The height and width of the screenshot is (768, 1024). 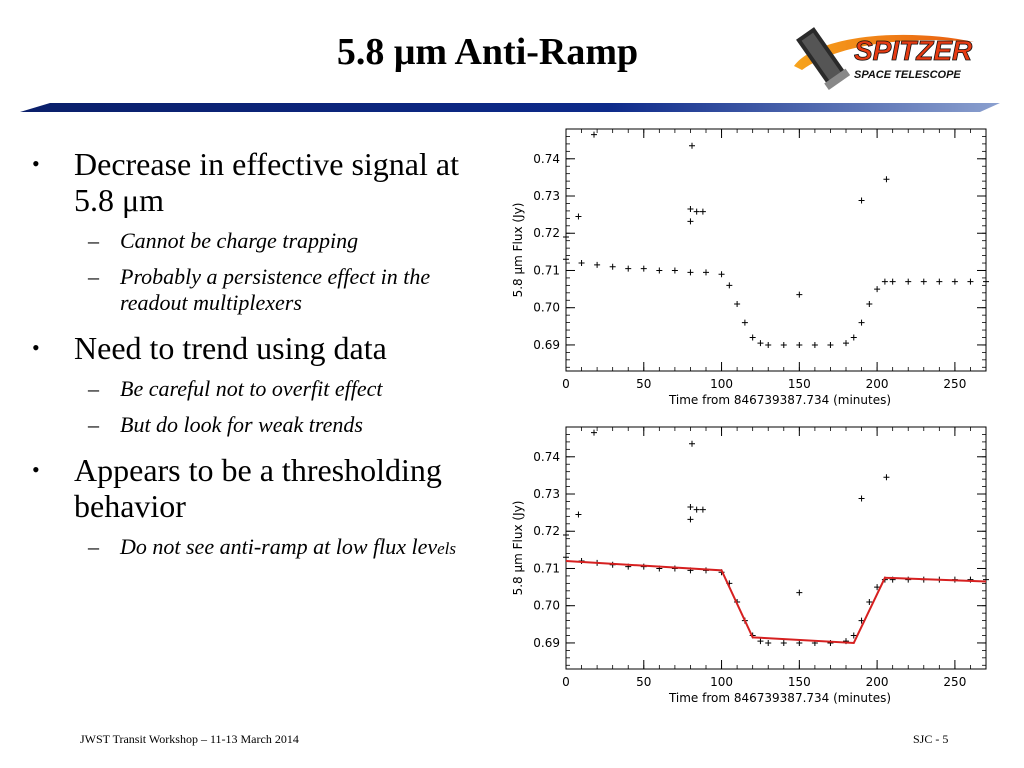 I want to click on sub-bullet-text: But do look for weak trends, so click(x=241, y=424).